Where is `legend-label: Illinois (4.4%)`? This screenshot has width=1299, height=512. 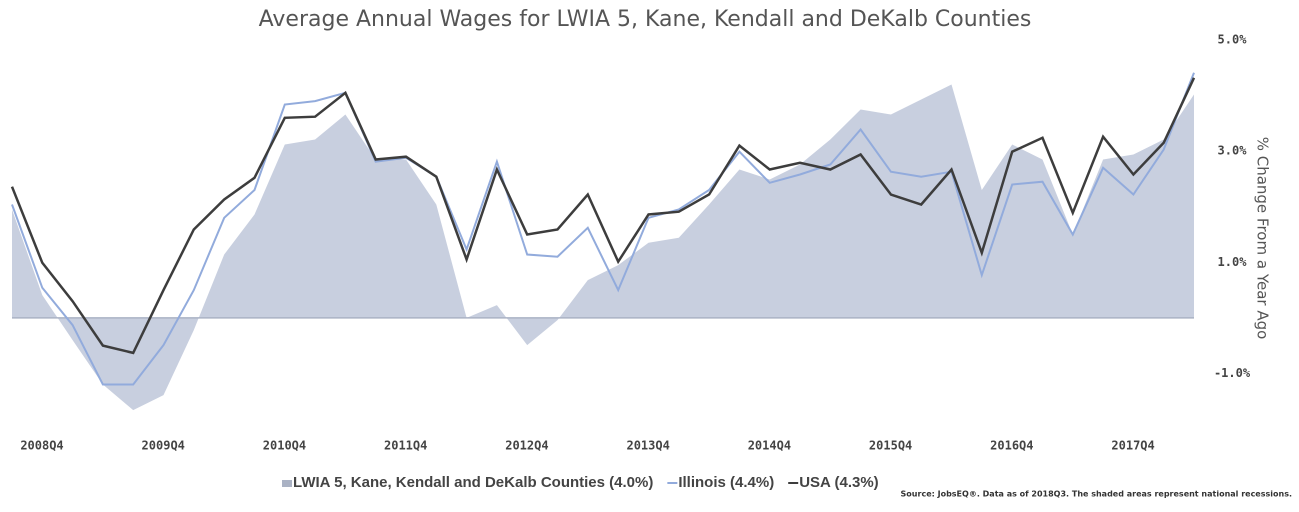
legend-label: Illinois (4.4%) is located at coordinates (726, 482).